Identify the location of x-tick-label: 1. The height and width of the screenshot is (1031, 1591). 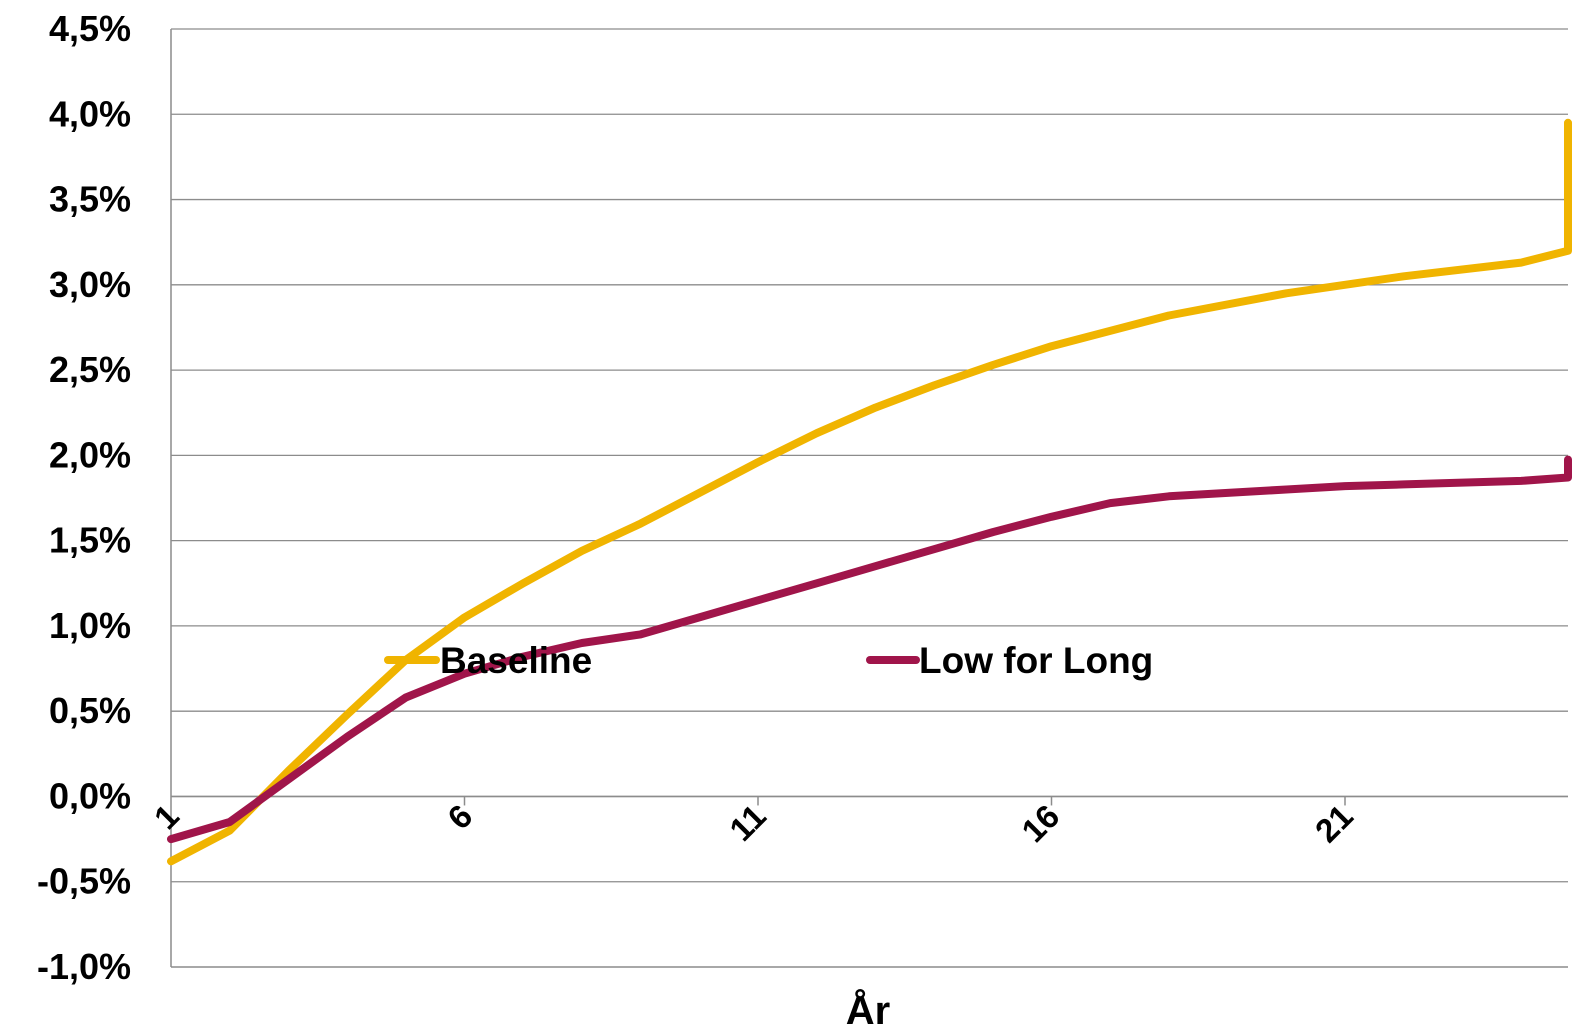
(166, 816).